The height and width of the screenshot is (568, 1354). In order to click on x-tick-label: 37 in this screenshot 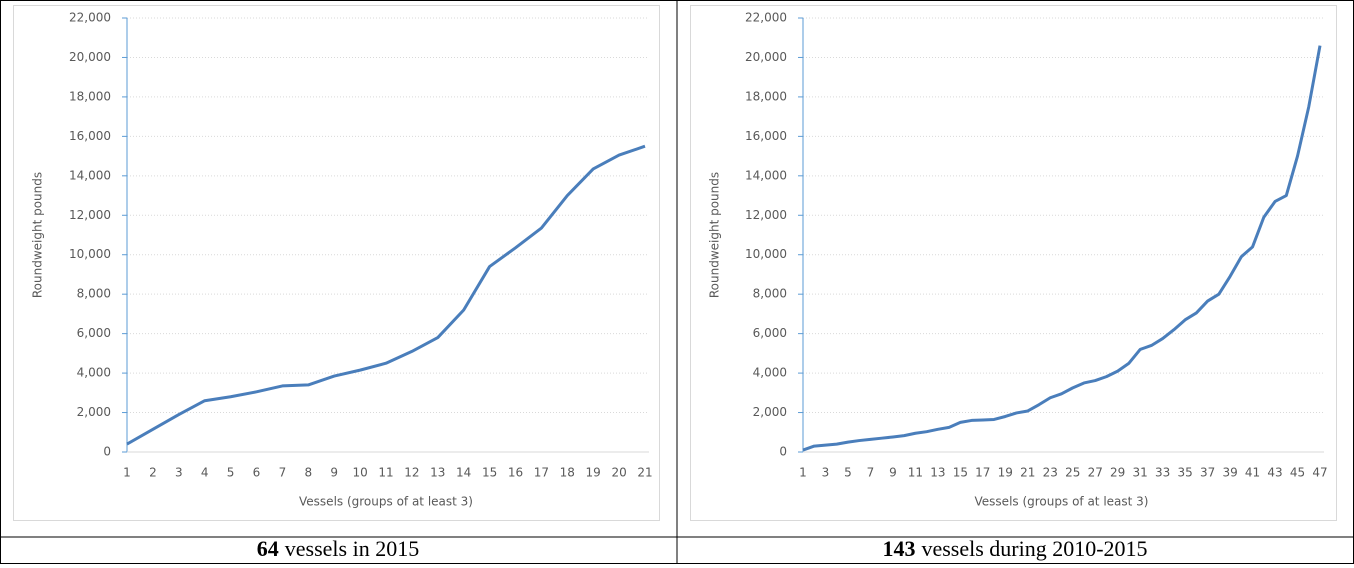, I will do `click(1207, 473)`.